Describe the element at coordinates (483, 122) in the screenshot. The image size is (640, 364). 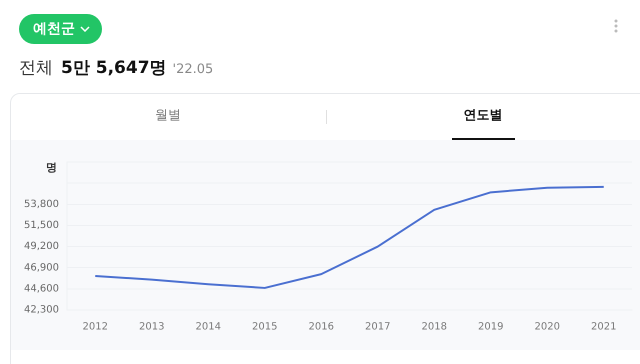
I see `text: 연도별` at that location.